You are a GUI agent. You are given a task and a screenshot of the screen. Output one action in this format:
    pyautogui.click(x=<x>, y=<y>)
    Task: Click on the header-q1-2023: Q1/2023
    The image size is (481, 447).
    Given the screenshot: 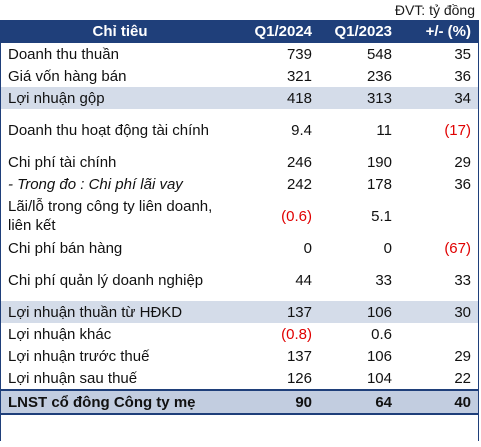 What is the action you would take?
    pyautogui.click(x=360, y=31)
    